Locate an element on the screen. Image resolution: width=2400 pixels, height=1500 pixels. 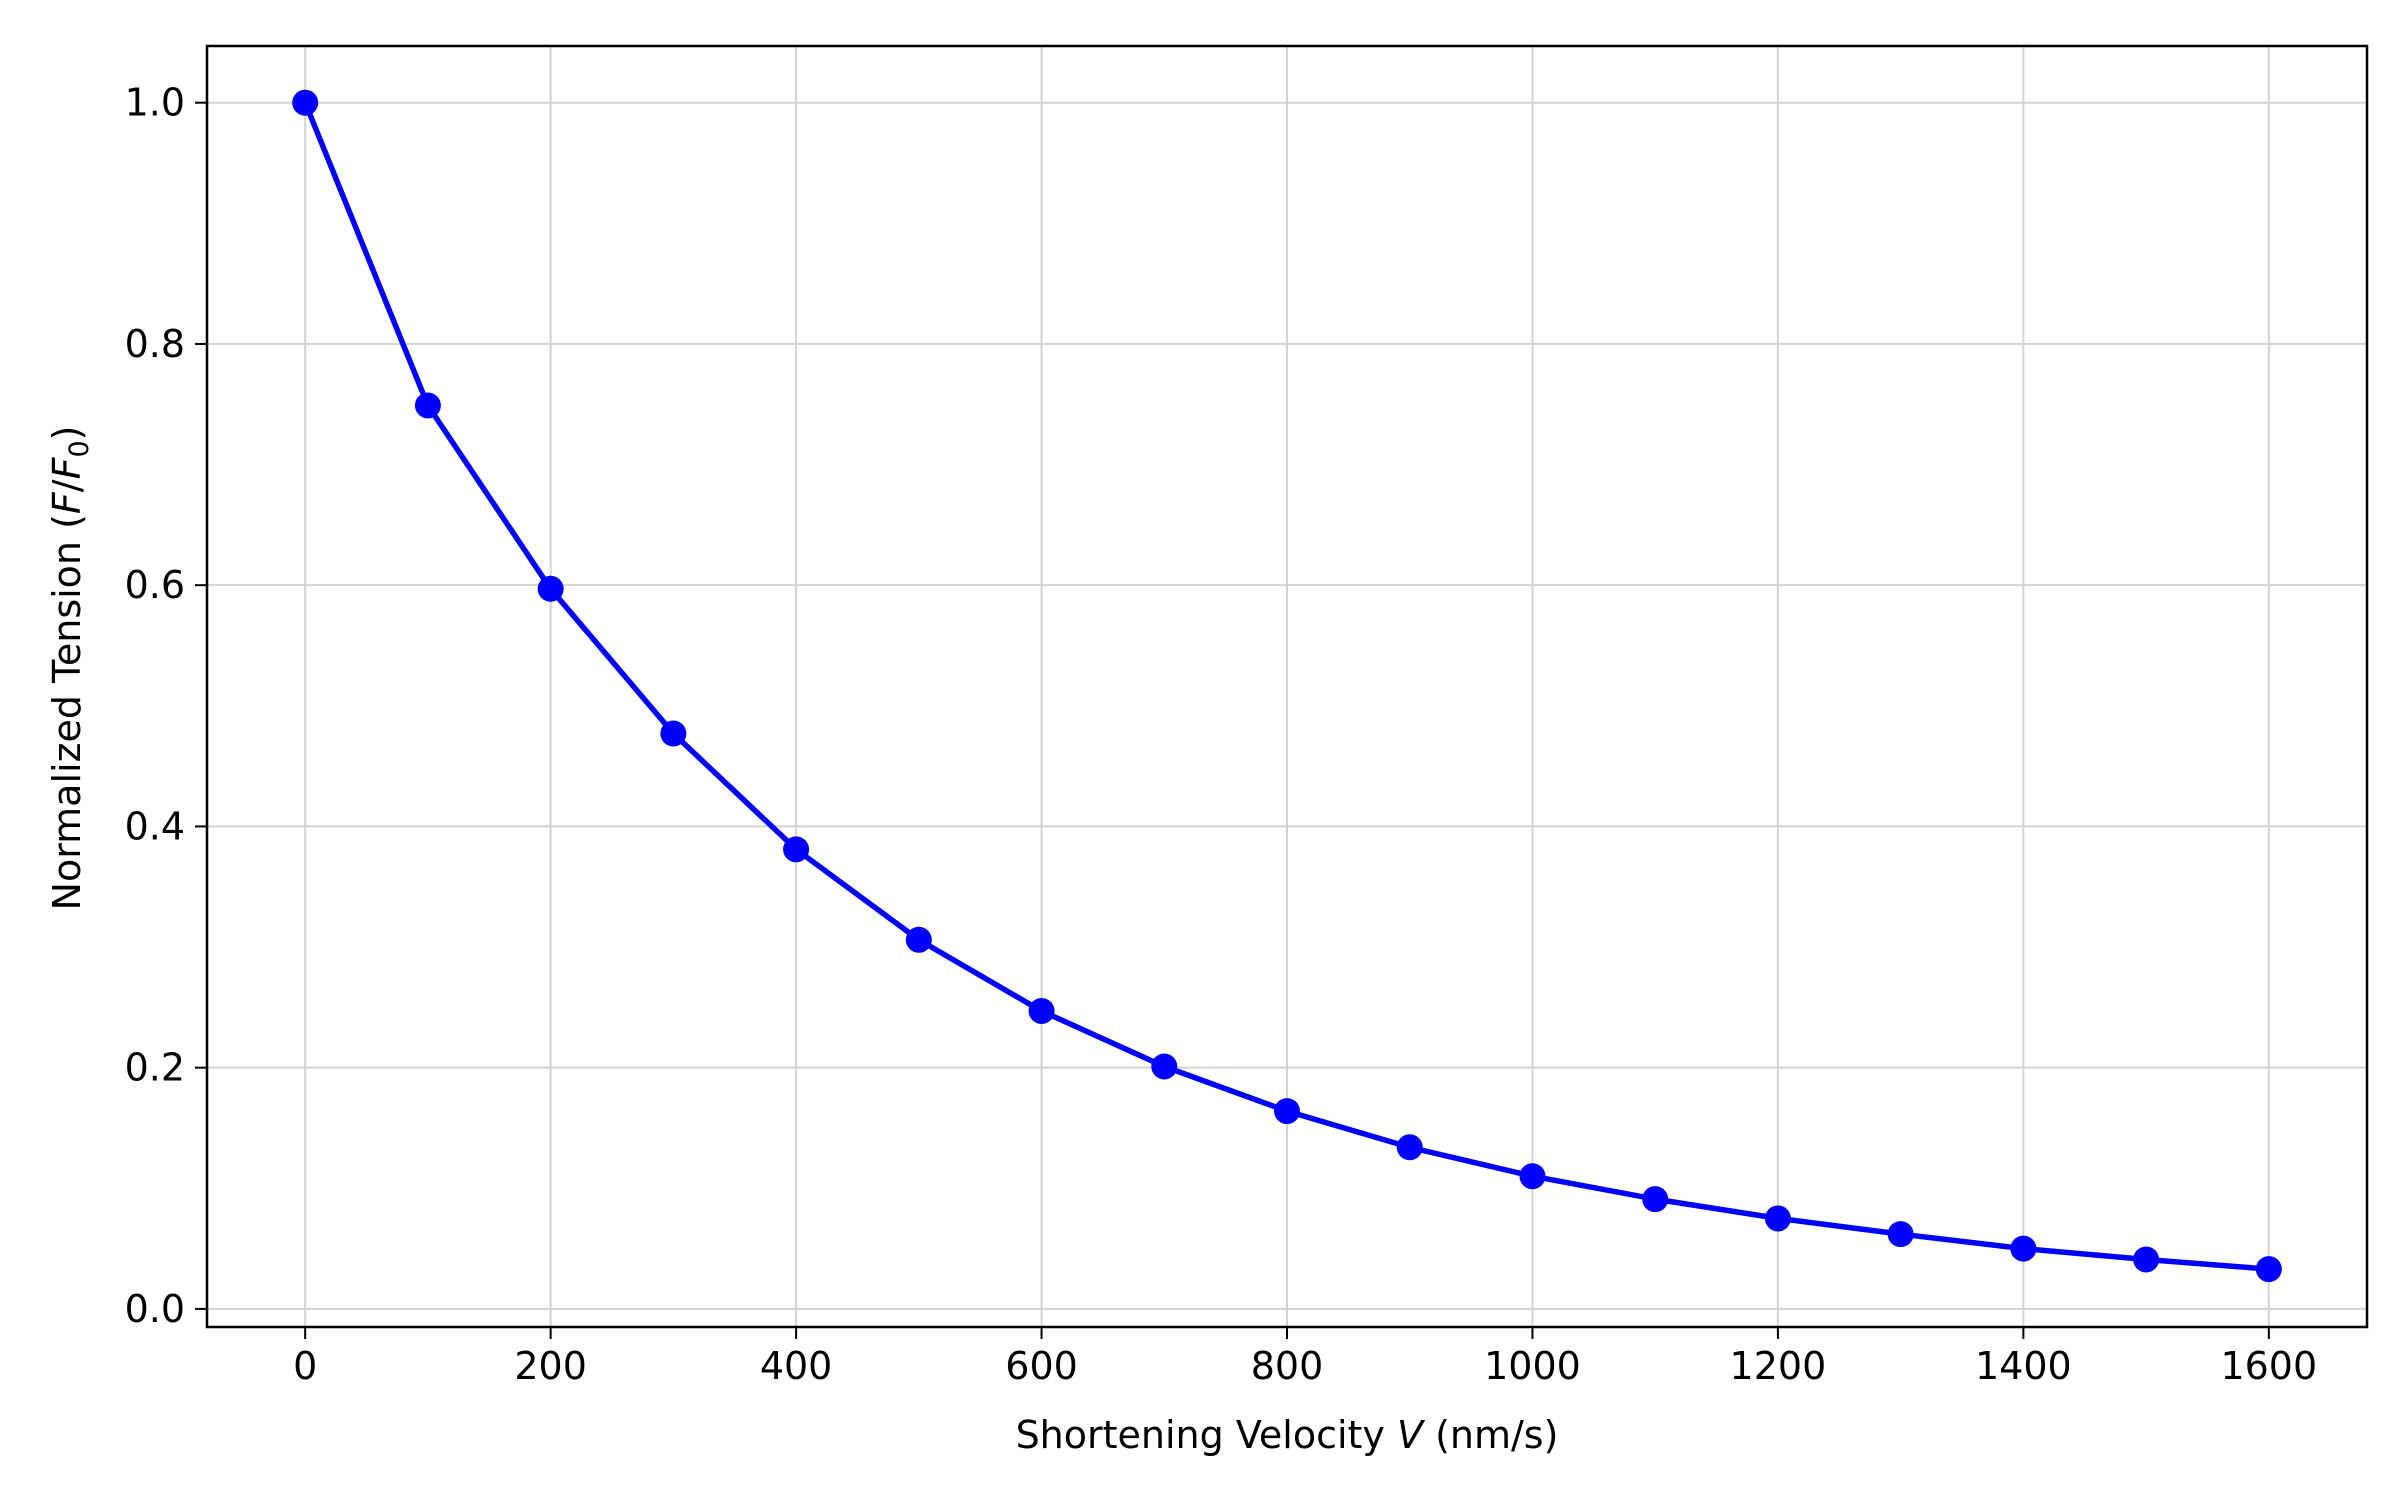
y-tick-label: 0.4 is located at coordinates (155, 826).